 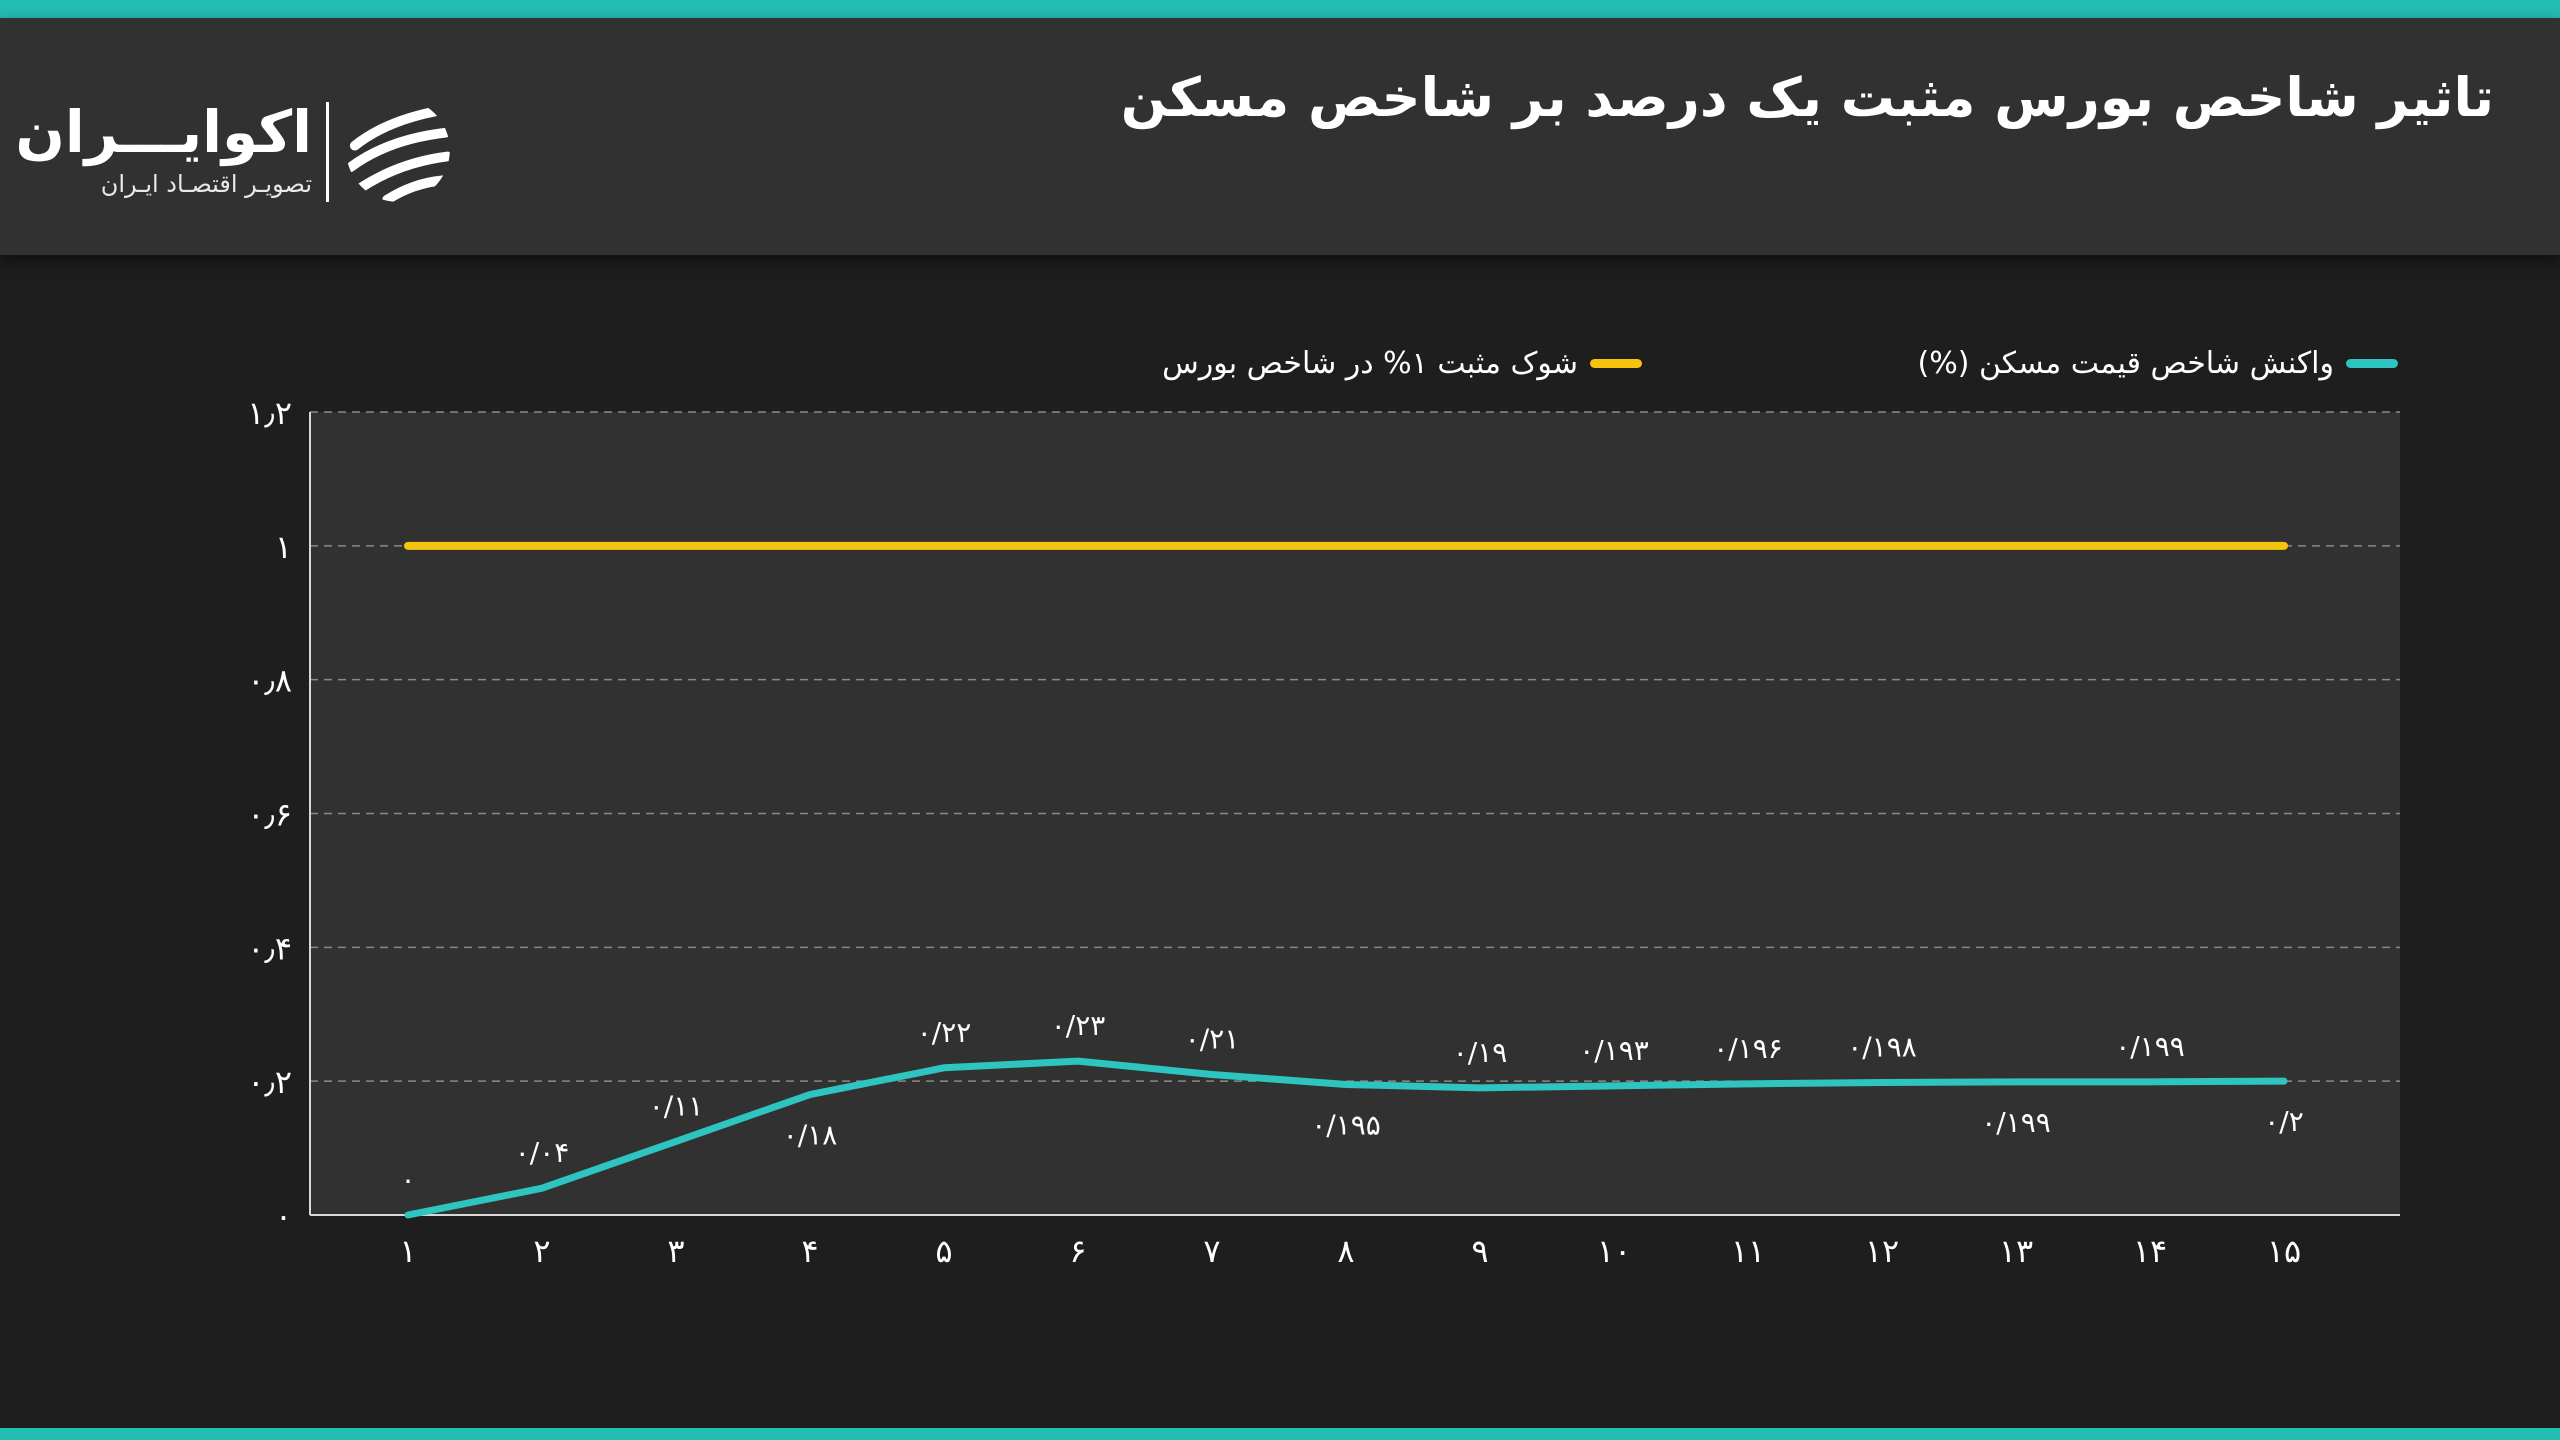 What do you see at coordinates (541, 1251) in the screenshot?
I see `x-tick-label: ۲` at bounding box center [541, 1251].